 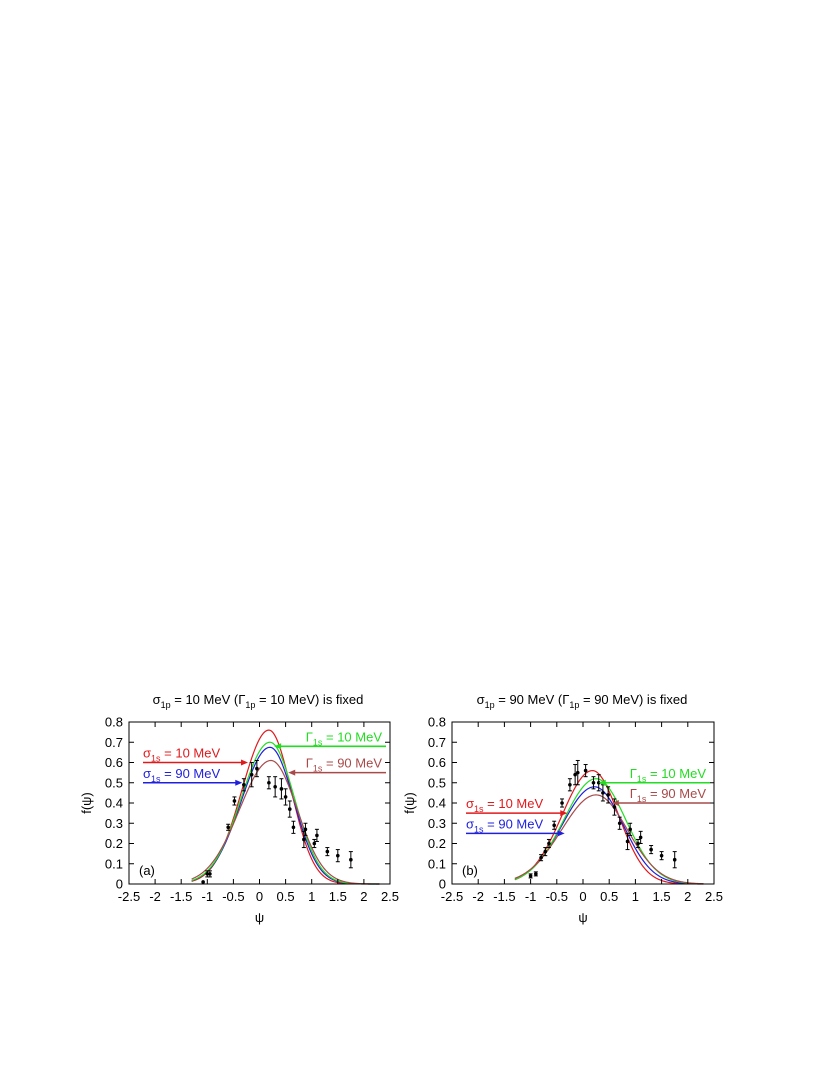 I want to click on x-tick-label: -0.5, so click(x=557, y=896).